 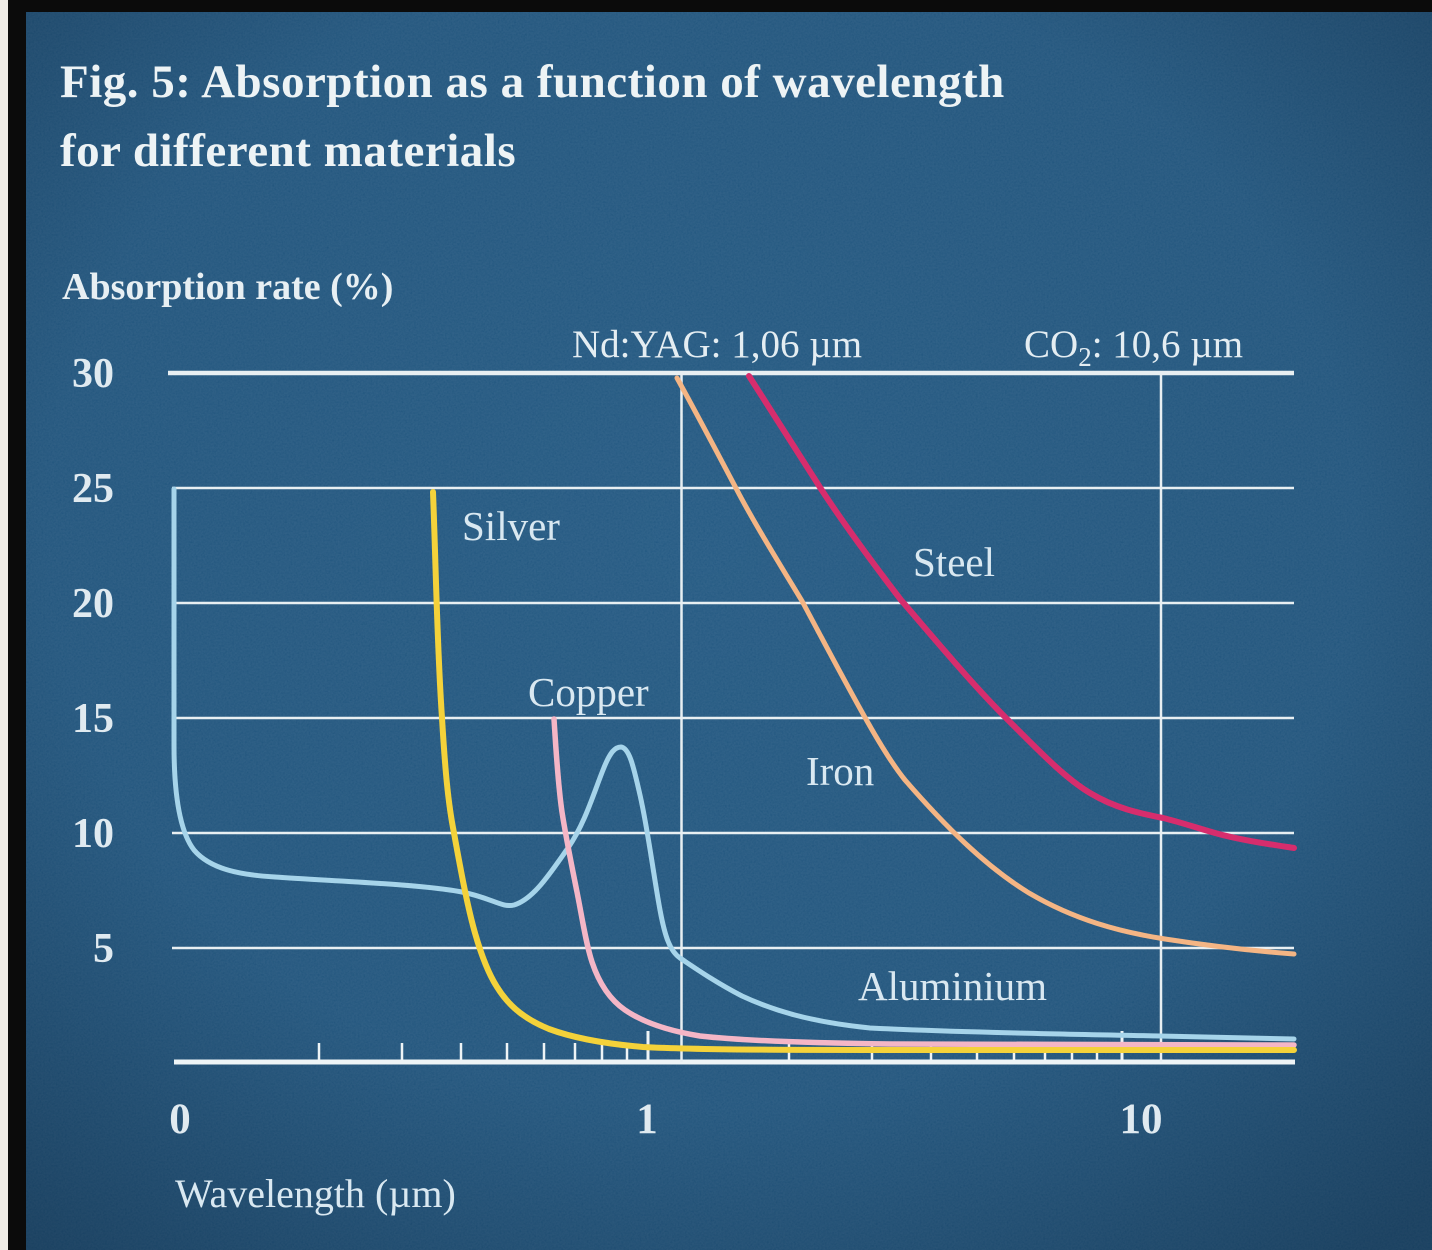 I want to click on silver-label: Silver, so click(x=511, y=526).